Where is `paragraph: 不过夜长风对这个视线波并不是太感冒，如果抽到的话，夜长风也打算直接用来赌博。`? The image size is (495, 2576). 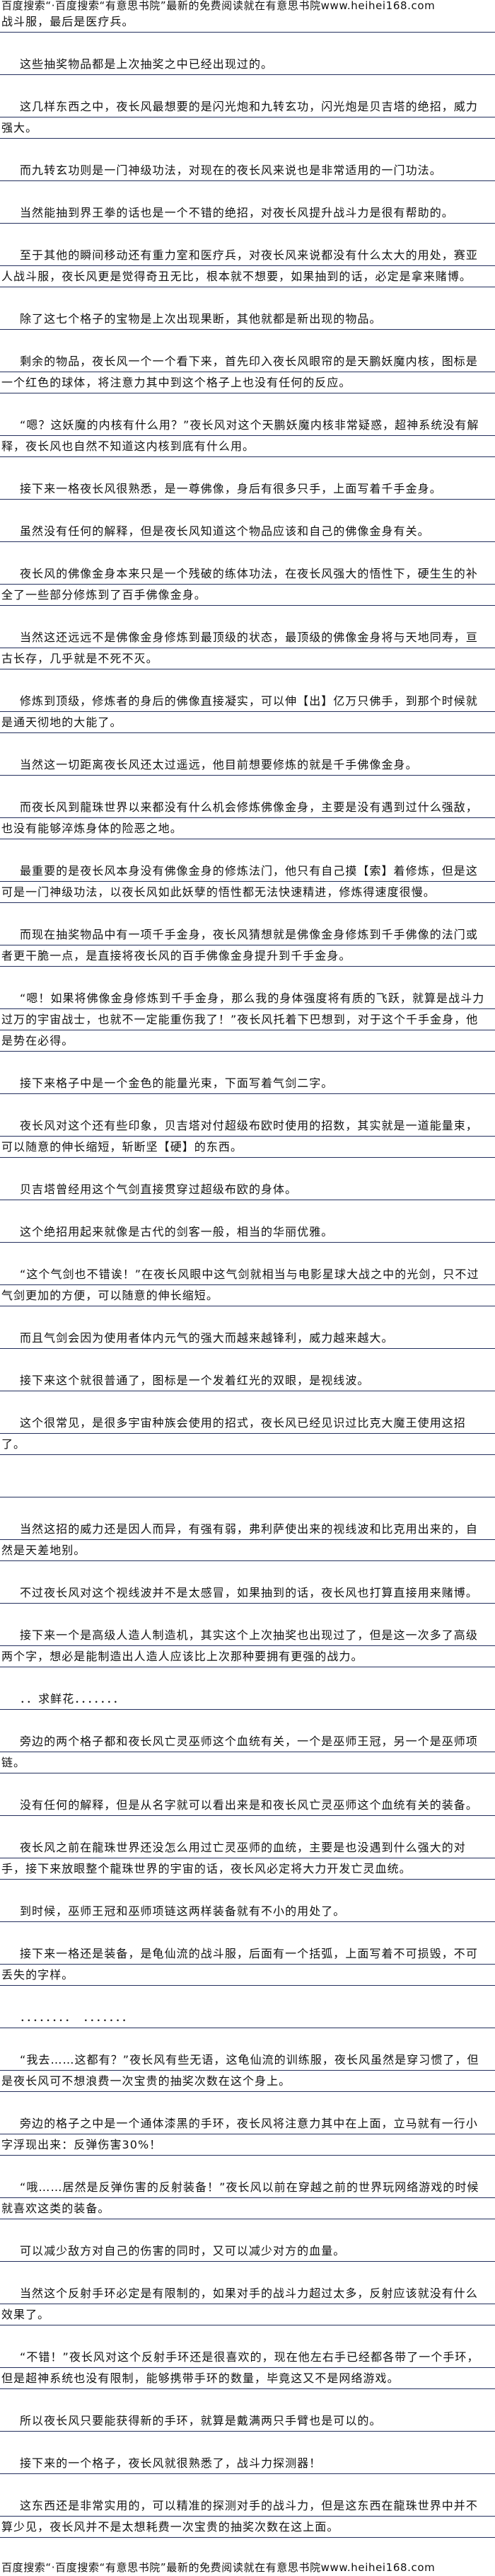
paragraph: 不过夜长风对这个视线波并不是太感冒，如果抽到的话，夜长风也打算直接用来赌博。 is located at coordinates (248, 1593).